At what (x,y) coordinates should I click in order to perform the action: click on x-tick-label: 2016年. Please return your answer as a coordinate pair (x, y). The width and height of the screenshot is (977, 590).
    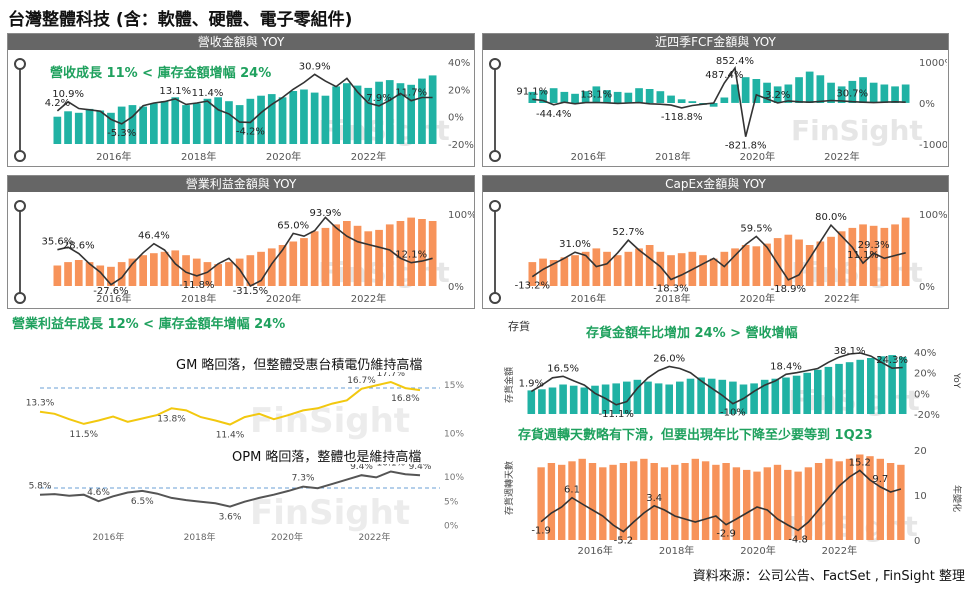
    Looking at the image, I should click on (588, 156).